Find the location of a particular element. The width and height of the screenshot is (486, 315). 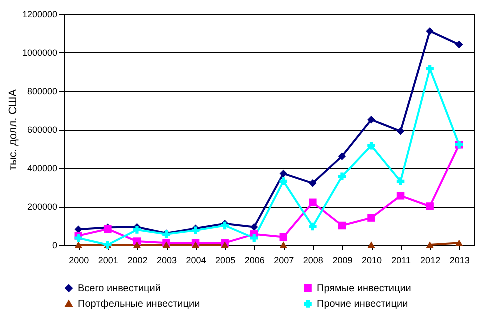

y-tick-label: 600000 is located at coordinates (42, 130).